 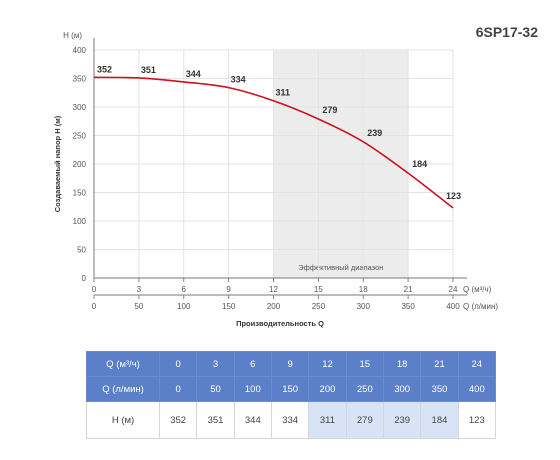 What do you see at coordinates (139, 289) in the screenshot?
I see `x-tick-label-m3h: 3` at bounding box center [139, 289].